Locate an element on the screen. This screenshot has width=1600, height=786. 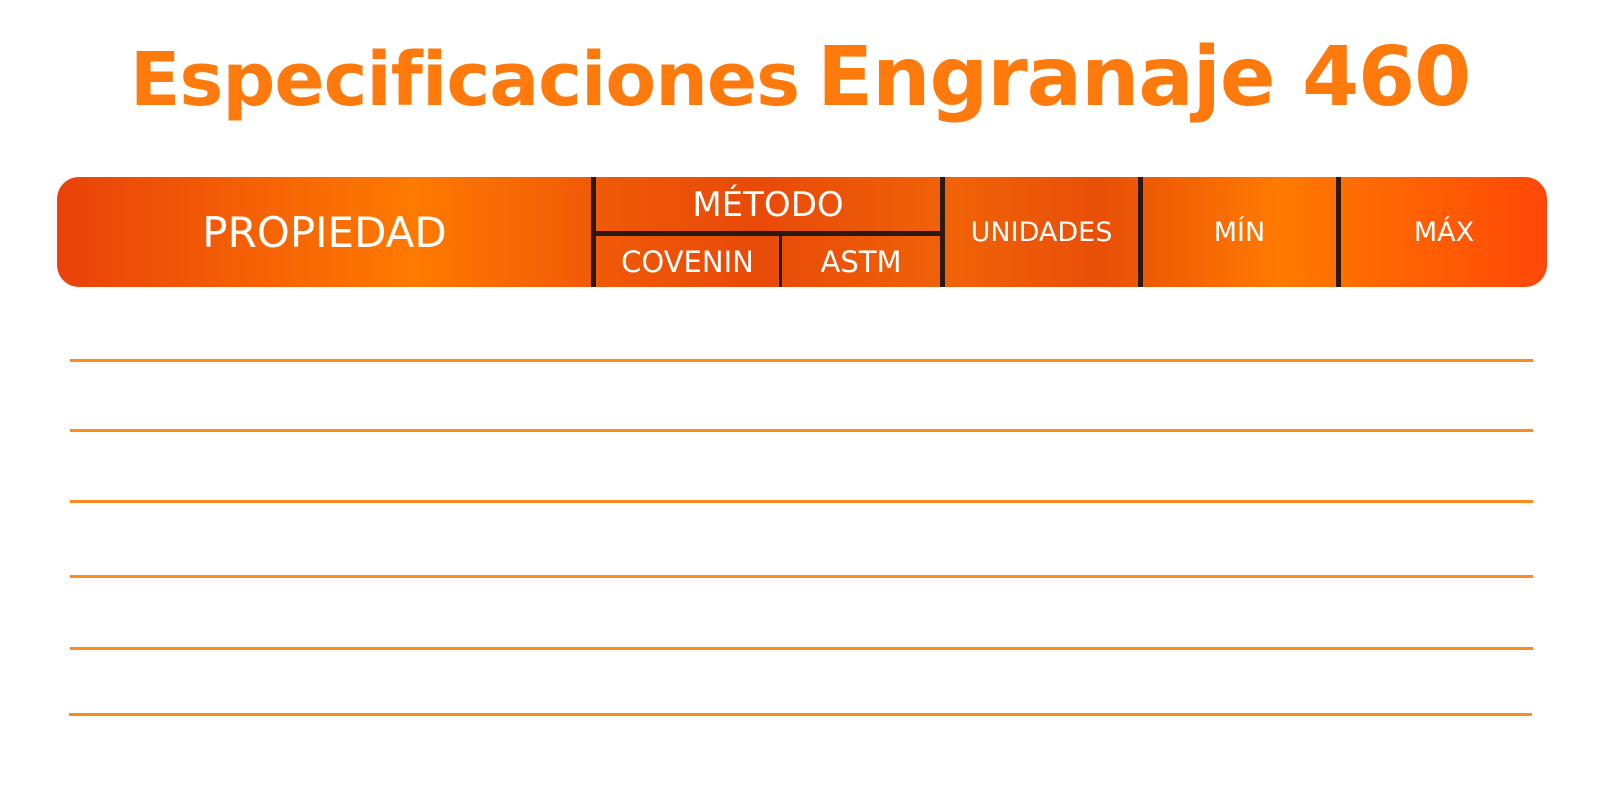
header-astm: ASTM is located at coordinates (861, 261).